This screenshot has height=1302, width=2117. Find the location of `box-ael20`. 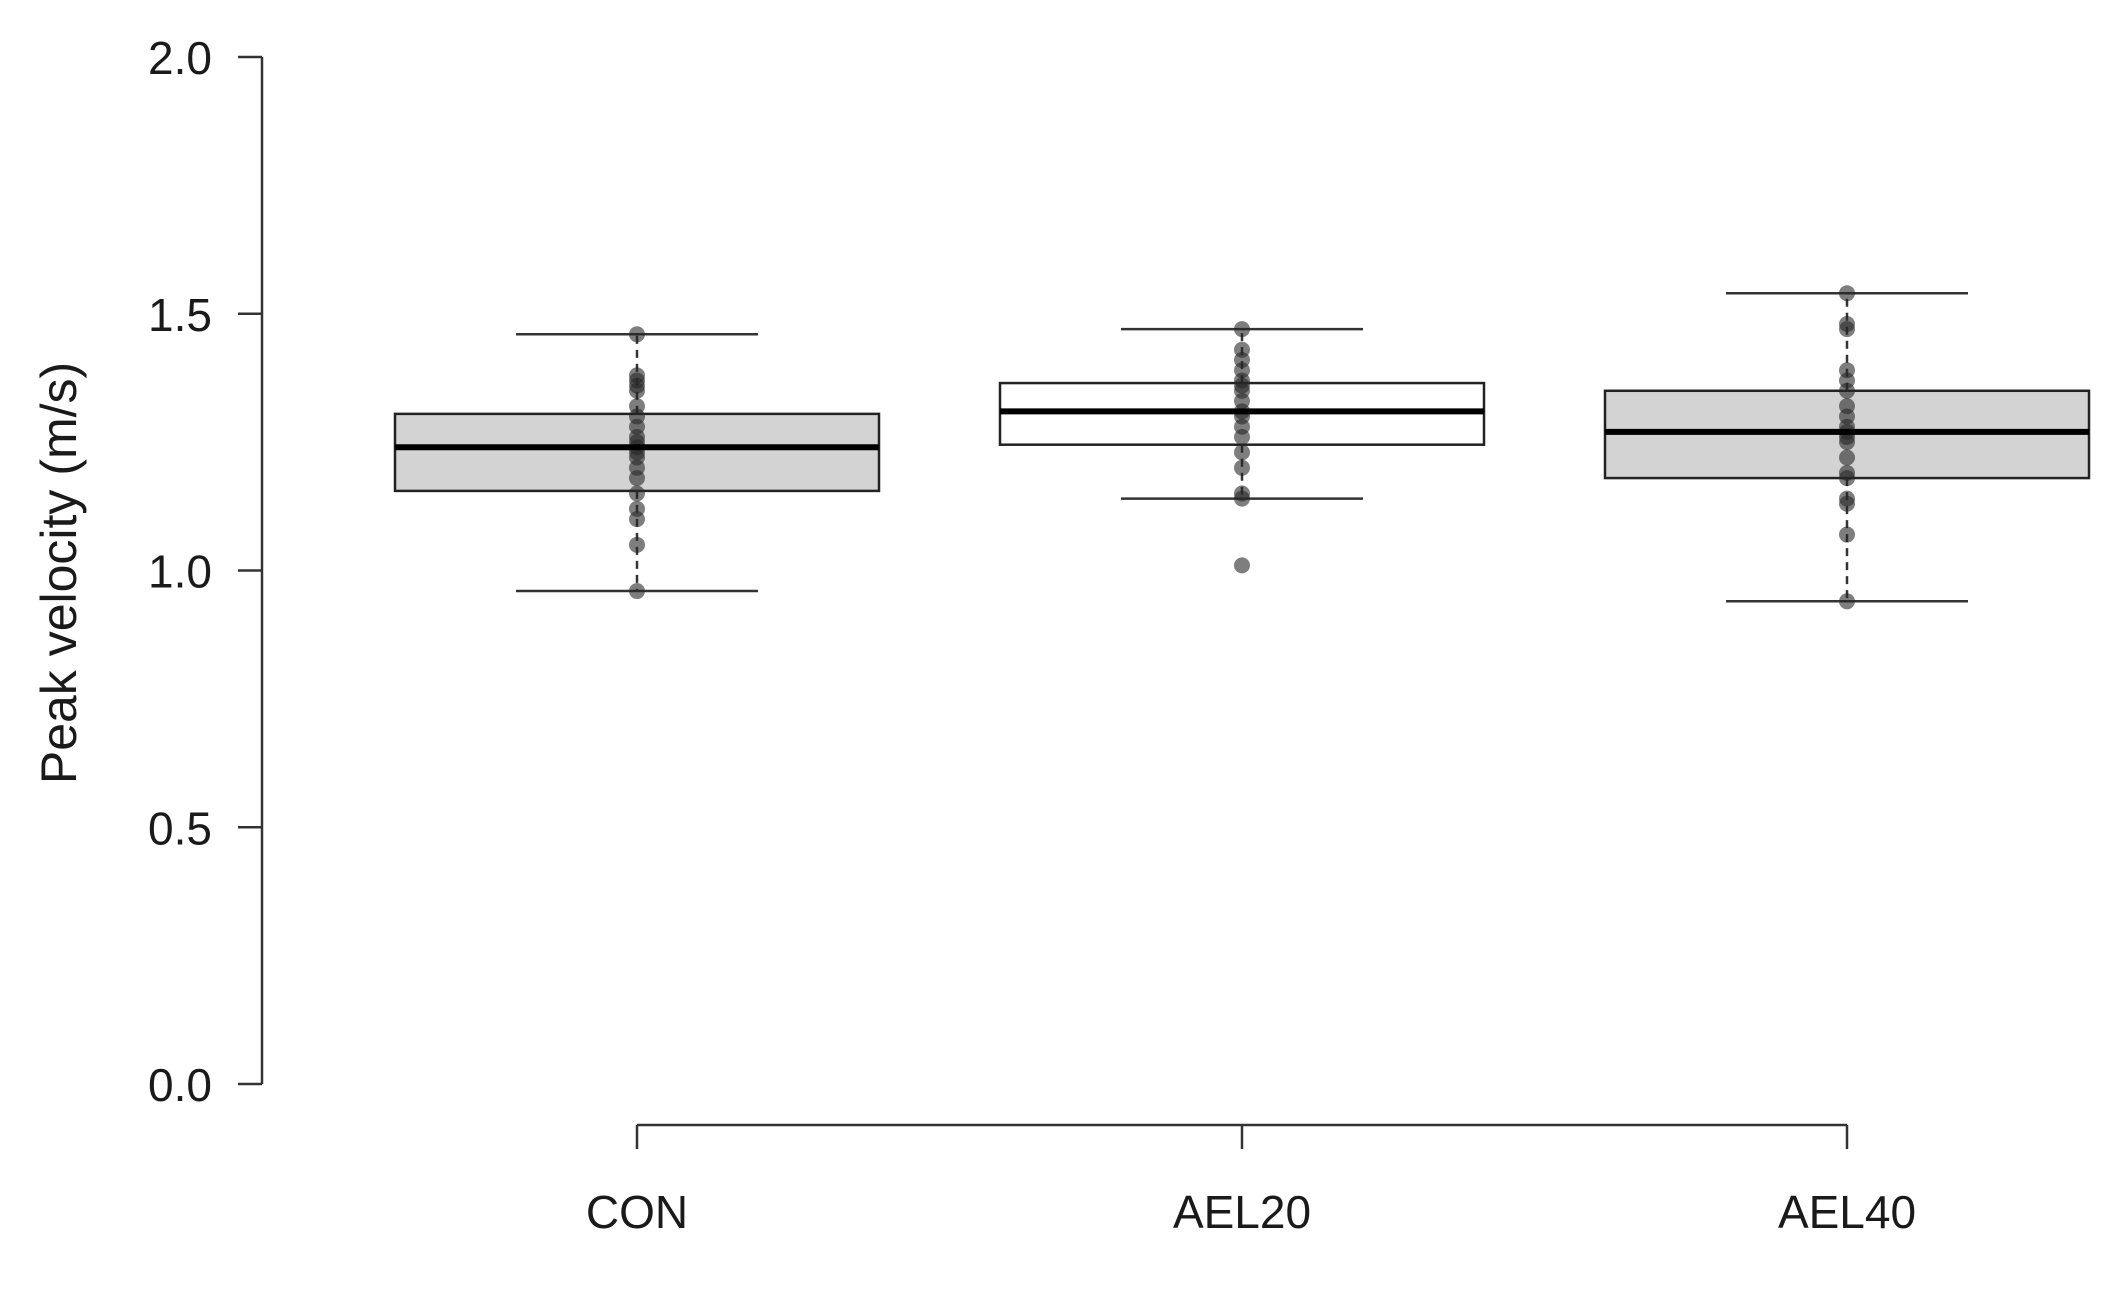

box-ael20 is located at coordinates (1242, 447).